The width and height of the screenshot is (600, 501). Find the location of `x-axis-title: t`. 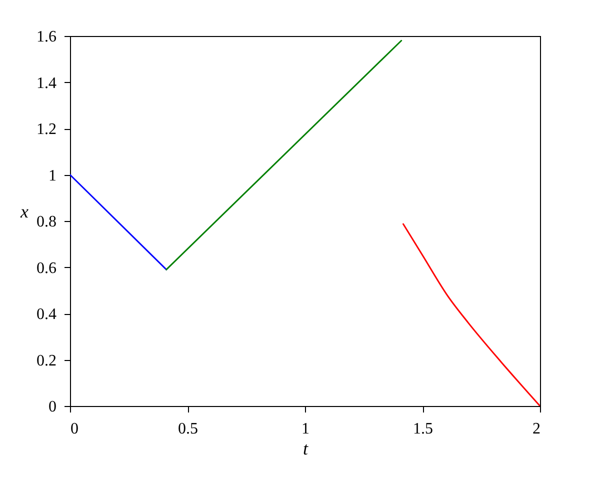

x-axis-title: t is located at coordinates (305, 448).